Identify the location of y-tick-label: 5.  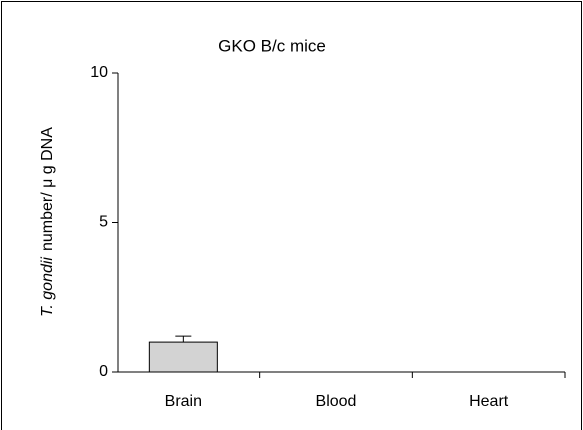
(103, 222).